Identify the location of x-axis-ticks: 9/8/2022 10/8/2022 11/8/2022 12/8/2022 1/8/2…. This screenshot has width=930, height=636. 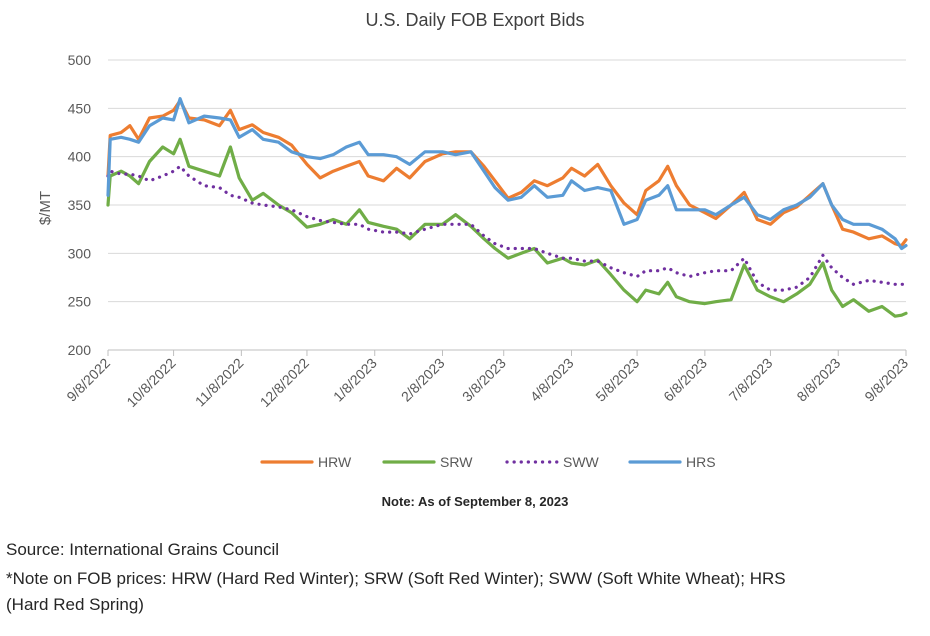
(487, 380).